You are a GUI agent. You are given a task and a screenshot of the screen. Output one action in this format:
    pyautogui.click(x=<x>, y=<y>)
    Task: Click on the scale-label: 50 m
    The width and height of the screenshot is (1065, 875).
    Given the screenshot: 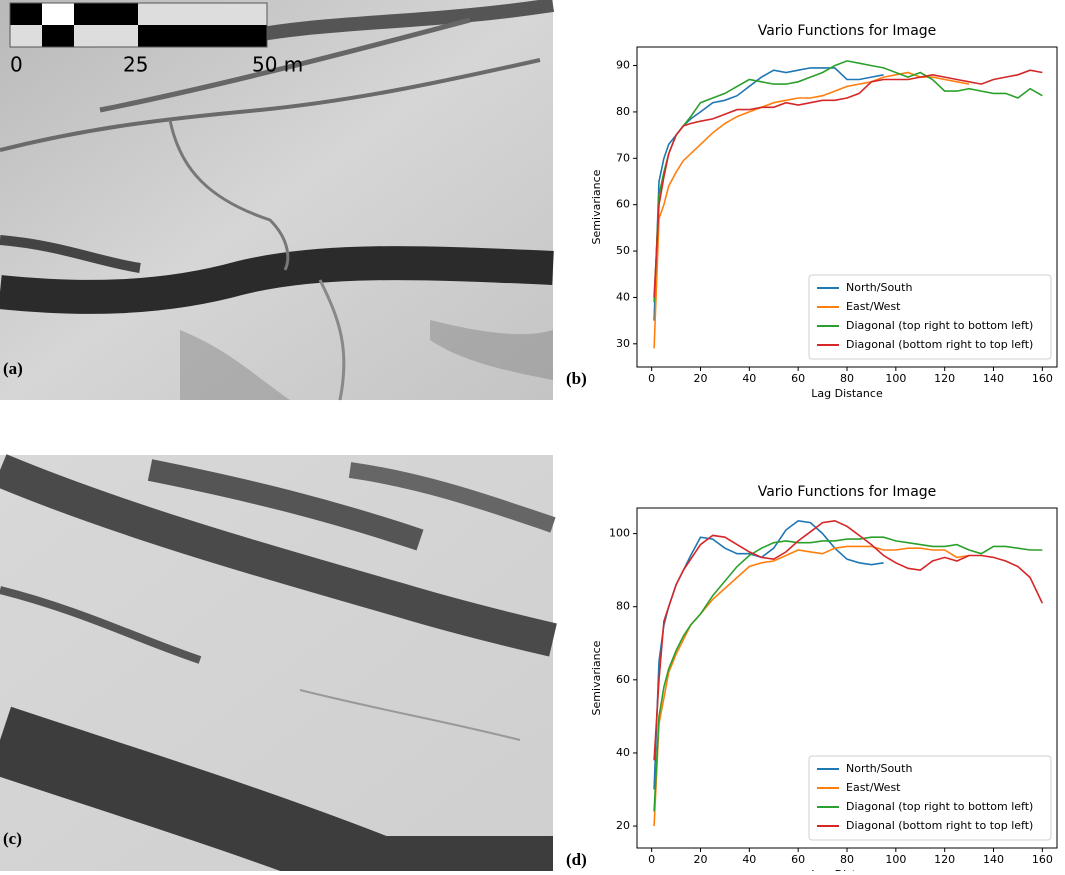 What is the action you would take?
    pyautogui.click(x=277, y=65)
    